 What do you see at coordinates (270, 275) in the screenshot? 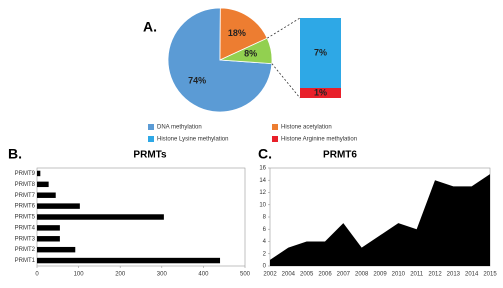
I see `x-tick-label: 2002` at bounding box center [270, 275].